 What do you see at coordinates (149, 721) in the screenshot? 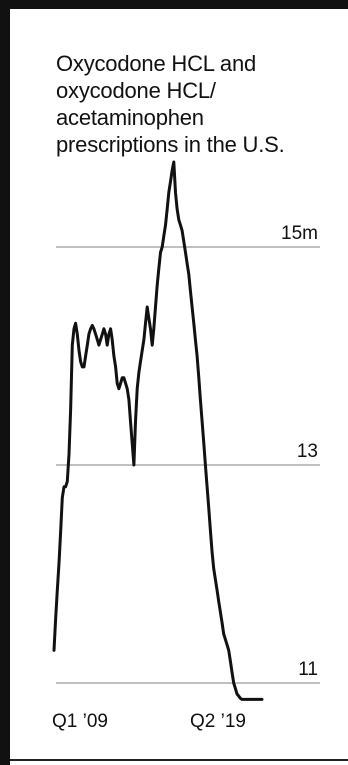
I see `x-tick-labels: Q1 ’09 Q2 ’19` at bounding box center [149, 721].